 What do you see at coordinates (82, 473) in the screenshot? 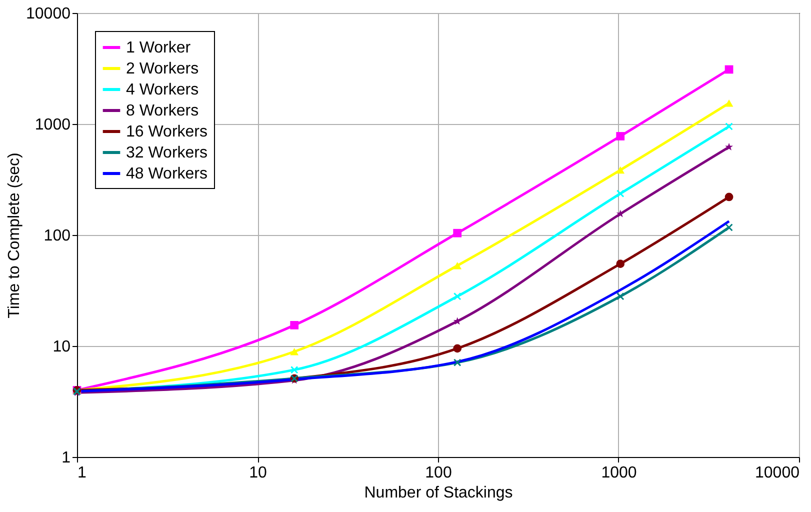
I see `x-tick-label: 1` at bounding box center [82, 473].